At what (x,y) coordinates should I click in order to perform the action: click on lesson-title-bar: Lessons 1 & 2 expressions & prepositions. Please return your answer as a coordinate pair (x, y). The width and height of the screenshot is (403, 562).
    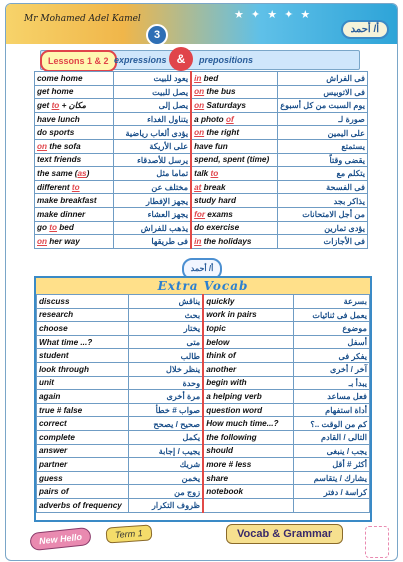
    Looking at the image, I should click on (200, 59).